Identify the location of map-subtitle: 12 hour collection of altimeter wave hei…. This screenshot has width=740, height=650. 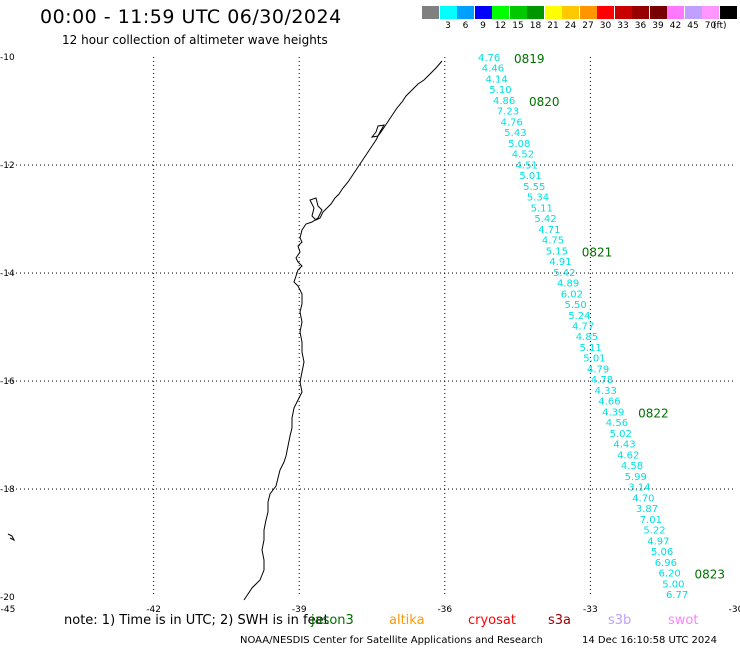
(195, 40).